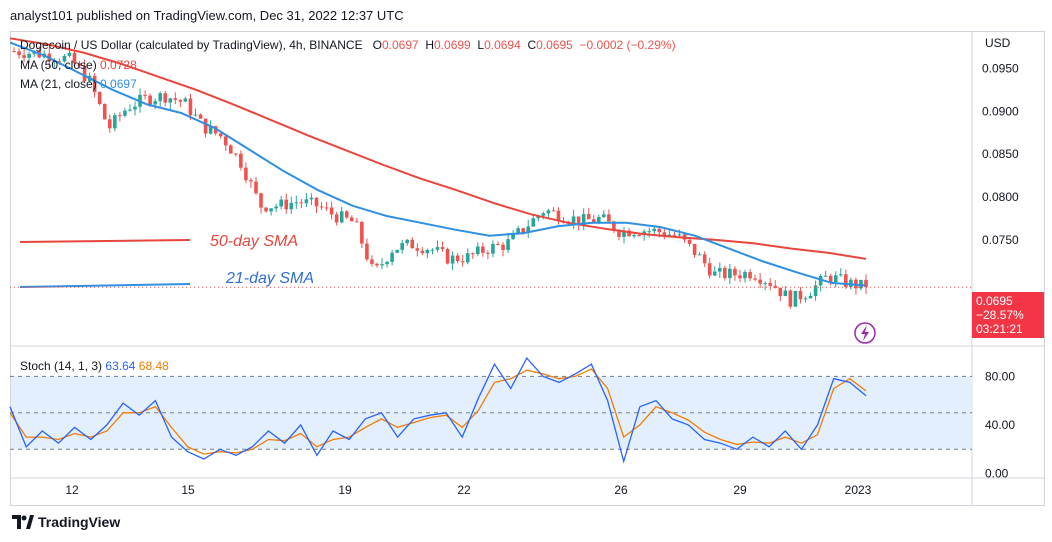 The image size is (1052, 542). Describe the element at coordinates (188, 490) in the screenshot. I see `time-tick-label: 15` at that location.